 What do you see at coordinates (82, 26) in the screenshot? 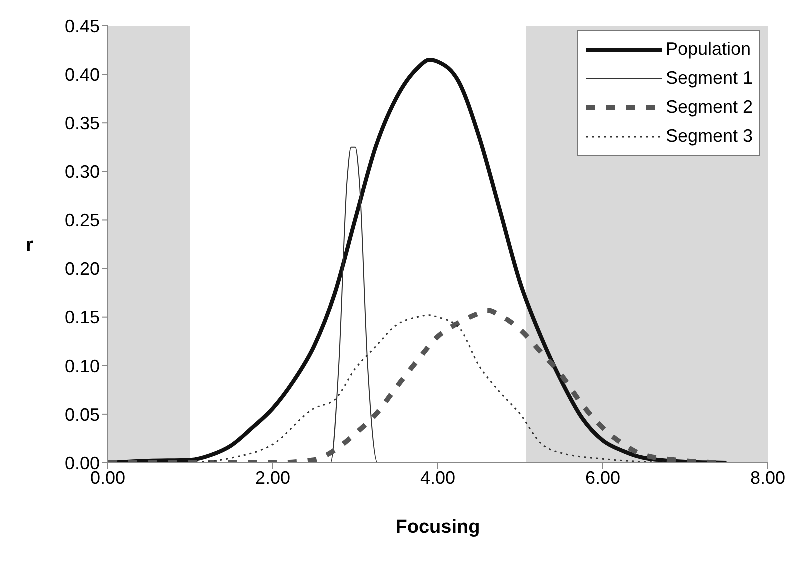
I see `y-tick-label: 0.45` at bounding box center [82, 26].